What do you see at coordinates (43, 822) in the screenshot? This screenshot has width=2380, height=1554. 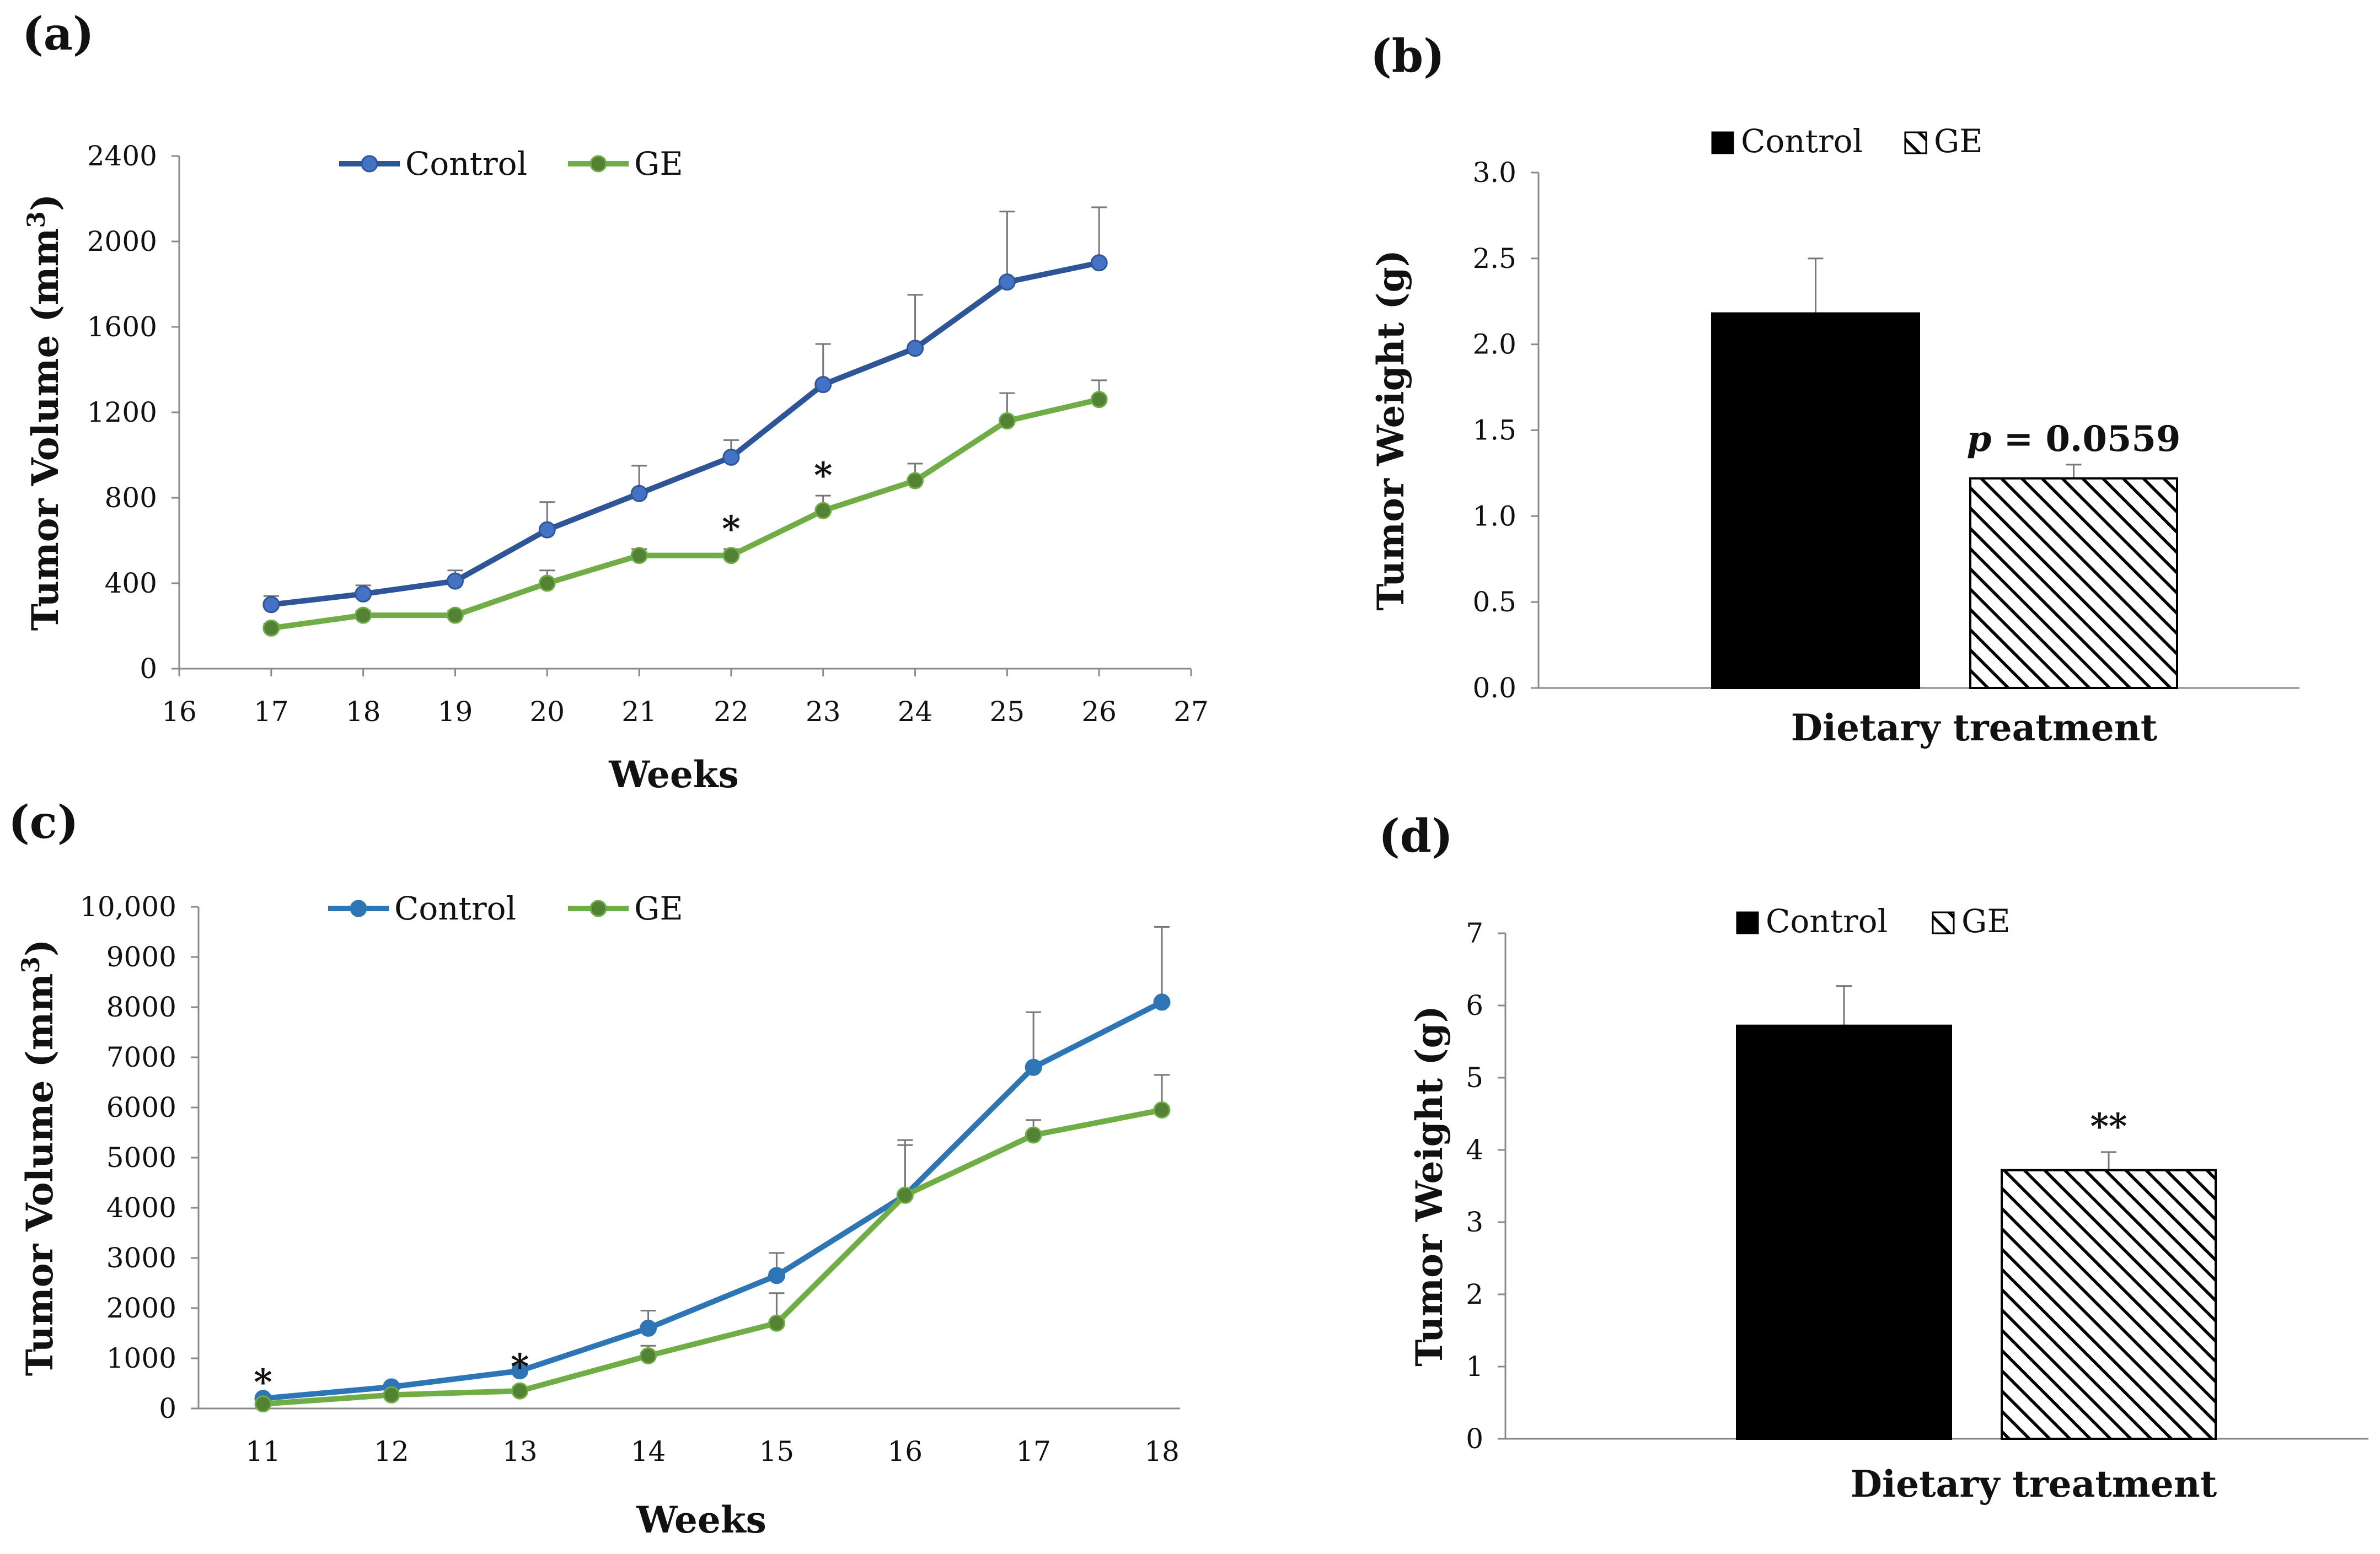 I see `panel-label-c: (c)` at bounding box center [43, 822].